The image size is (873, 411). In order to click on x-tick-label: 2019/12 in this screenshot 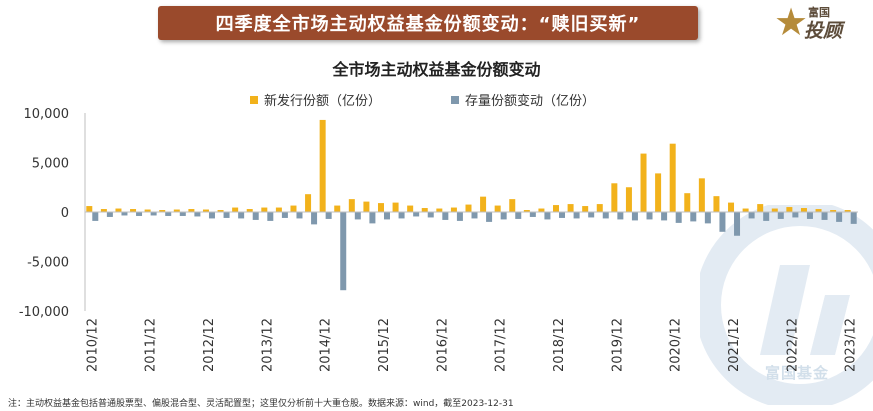, I will do `click(617, 345)`.